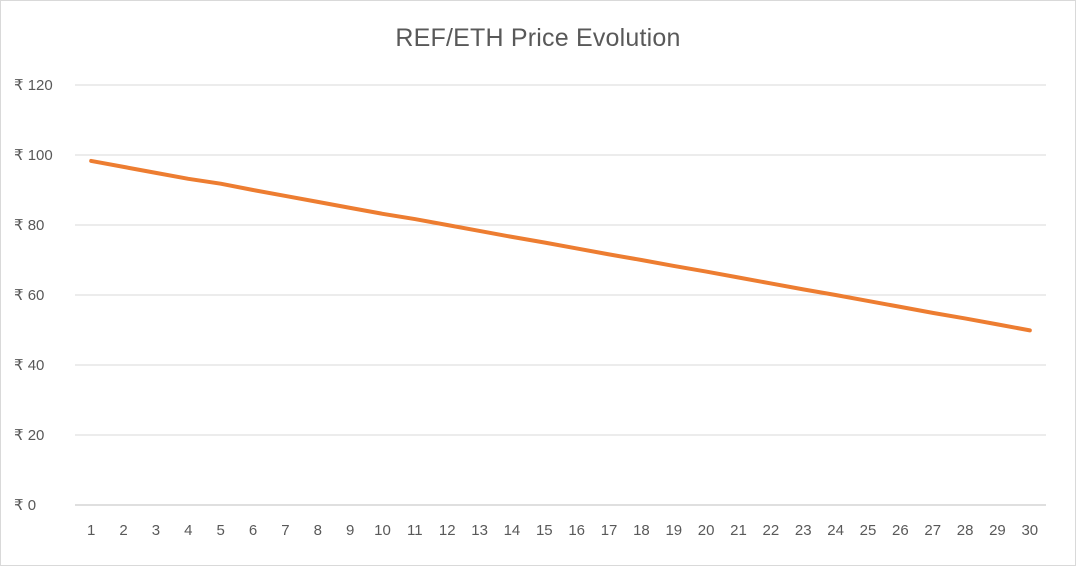 This screenshot has width=1076, height=566. I want to click on y-tick-label: ₹ 80, so click(29, 225).